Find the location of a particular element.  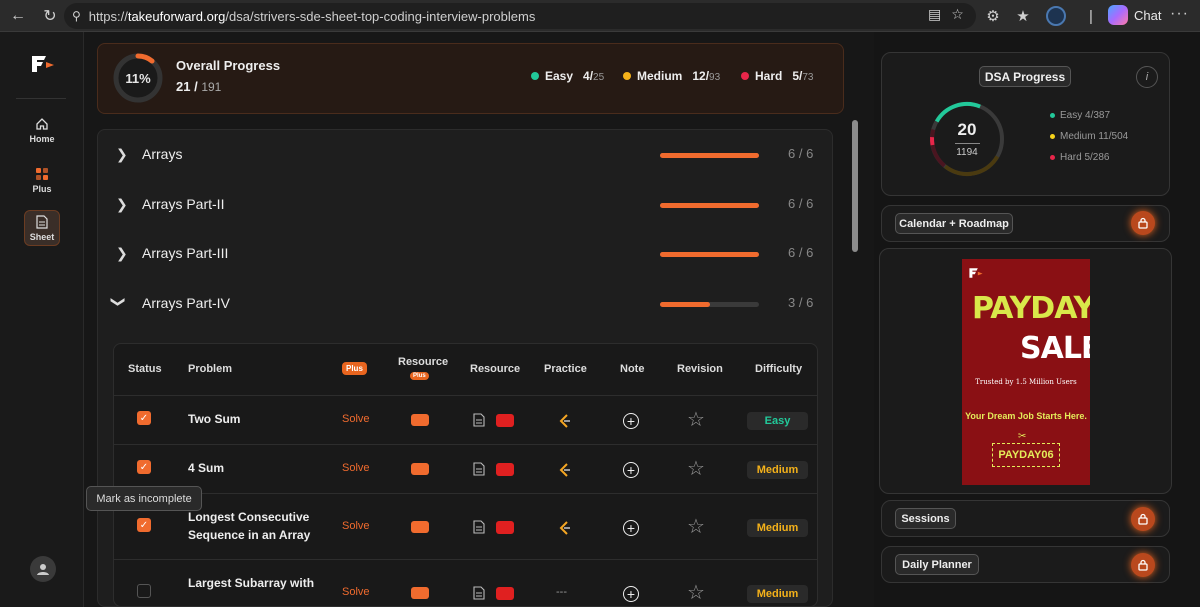

problem-name: Largest Subarray with is located at coordinates (251, 583).